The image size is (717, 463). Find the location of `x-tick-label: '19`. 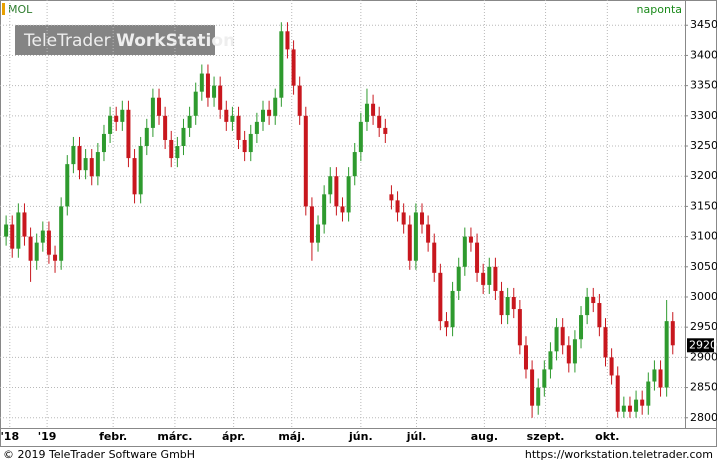

x-tick-label: '19 is located at coordinates (47, 436).